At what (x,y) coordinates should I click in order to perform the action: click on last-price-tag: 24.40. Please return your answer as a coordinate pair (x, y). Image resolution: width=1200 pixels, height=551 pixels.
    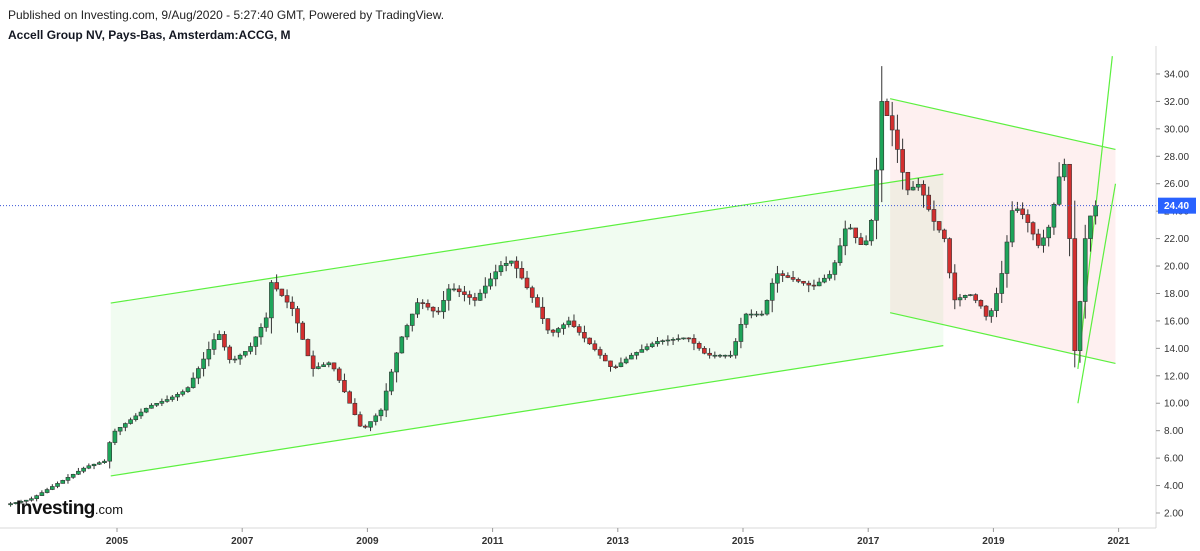
    Looking at the image, I should click on (1177, 205).